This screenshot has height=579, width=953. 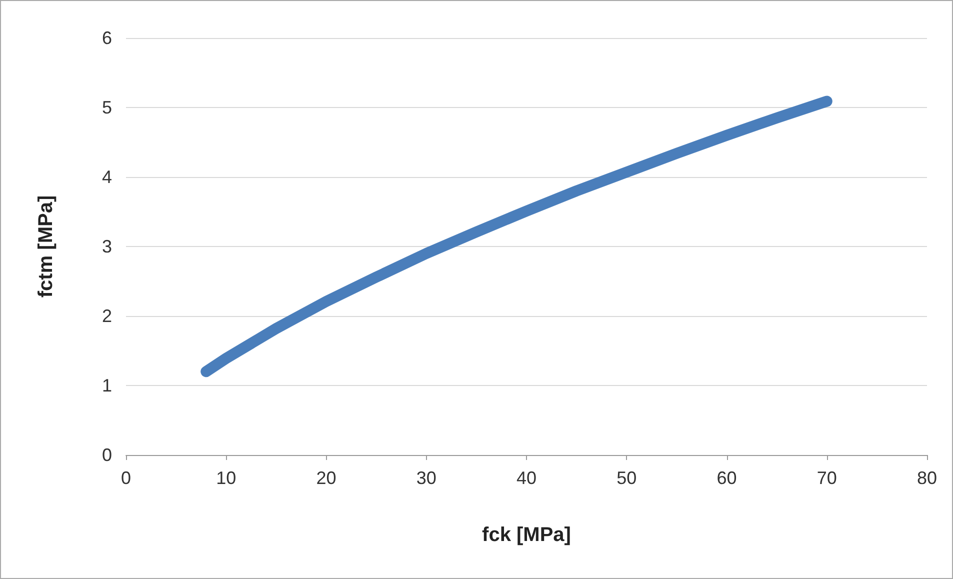 I want to click on x-tick-label: 40, so click(x=526, y=478).